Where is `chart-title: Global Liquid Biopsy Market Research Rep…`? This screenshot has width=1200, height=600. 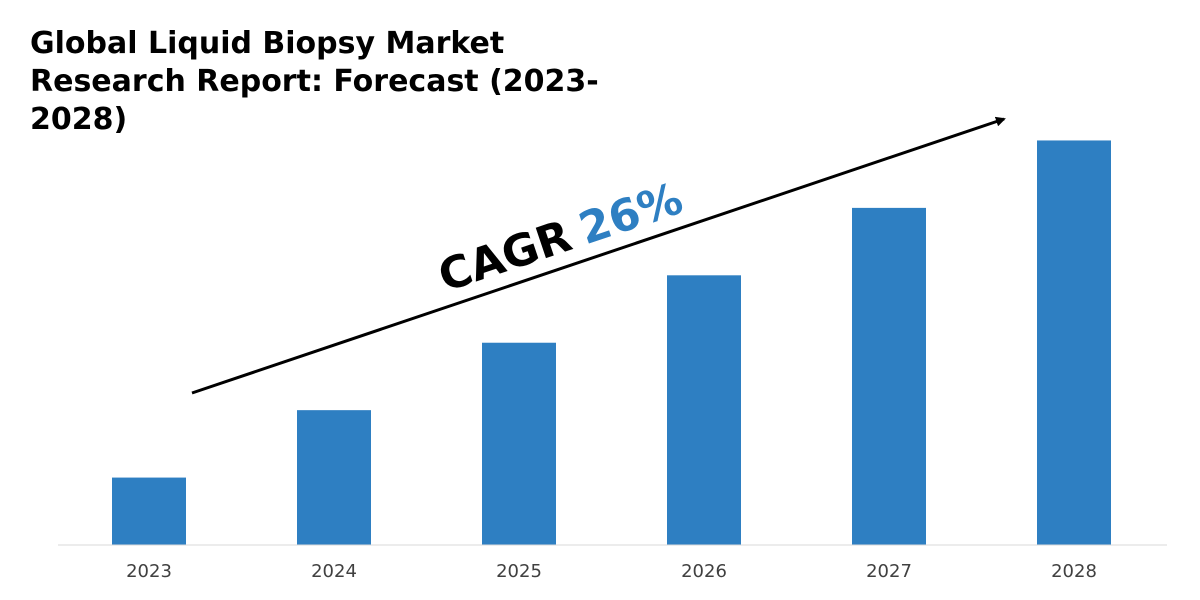
chart-title: Global Liquid Biopsy Market Research Rep… is located at coordinates (314, 81).